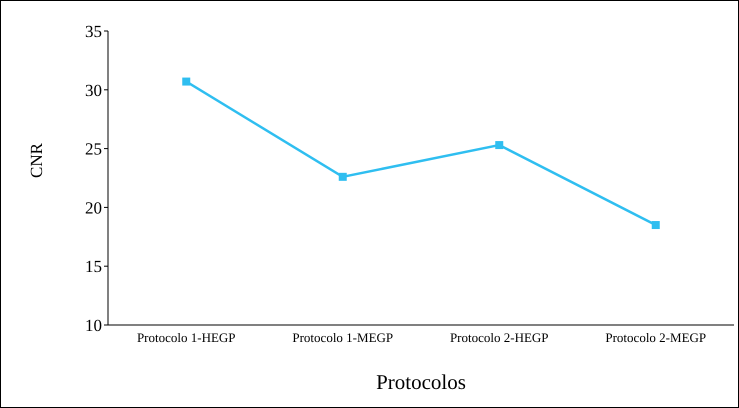 The width and height of the screenshot is (739, 408). I want to click on x-tick-label: Protocolo 2-MEGP, so click(655, 338).